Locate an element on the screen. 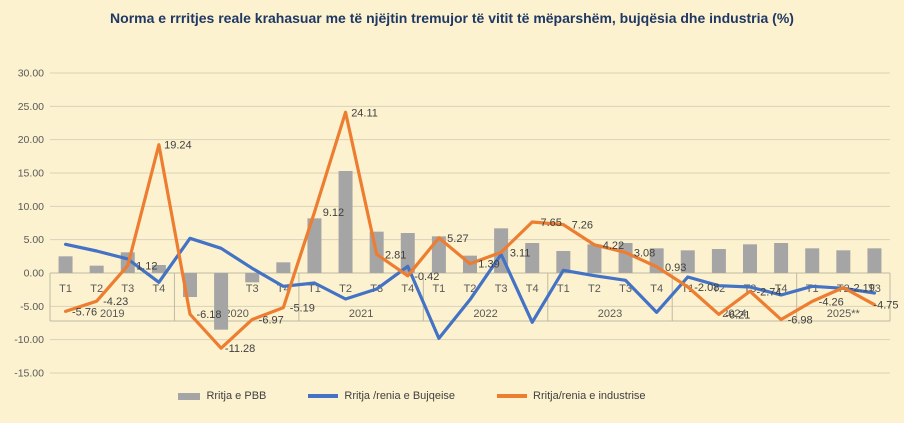  gdp-legend-swatch is located at coordinates (189, 396).